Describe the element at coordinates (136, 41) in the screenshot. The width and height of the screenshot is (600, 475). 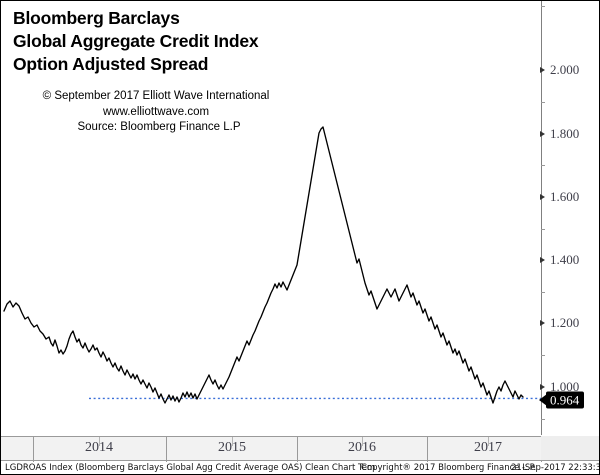
I see `chart-title-line-2: Global Aggregate Credit Index` at that location.